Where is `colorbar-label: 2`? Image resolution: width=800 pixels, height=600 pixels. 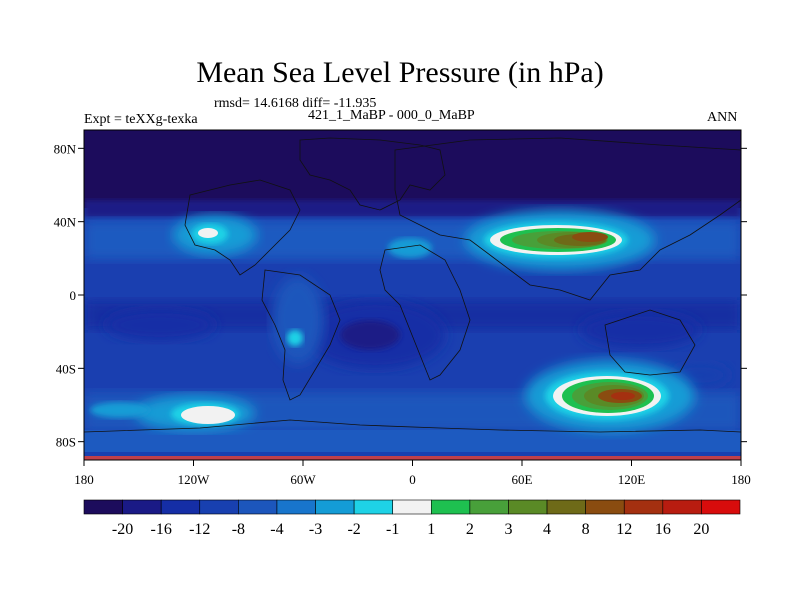
colorbar-label: 2 is located at coordinates (470, 529).